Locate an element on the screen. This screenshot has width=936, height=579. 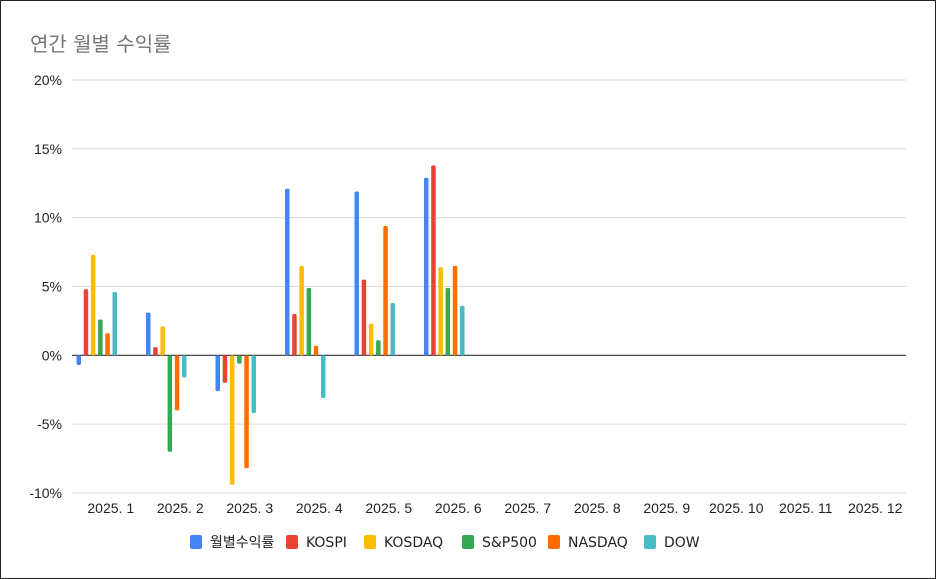
legend-label: 월별수익률 is located at coordinates (242, 543).